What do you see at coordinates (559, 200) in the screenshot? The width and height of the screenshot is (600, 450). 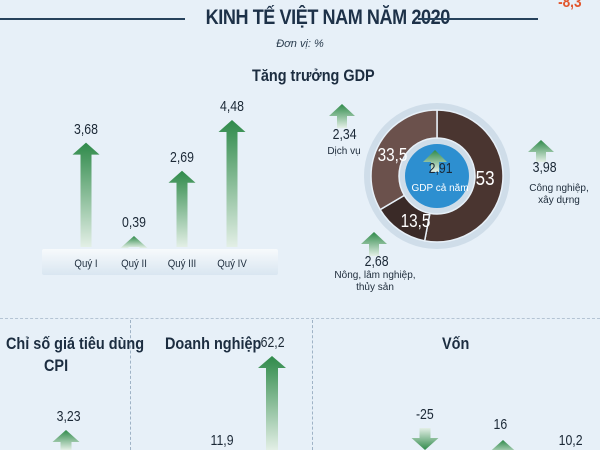 I see `sector-industry-label-line2: xây dựng` at bounding box center [559, 200].